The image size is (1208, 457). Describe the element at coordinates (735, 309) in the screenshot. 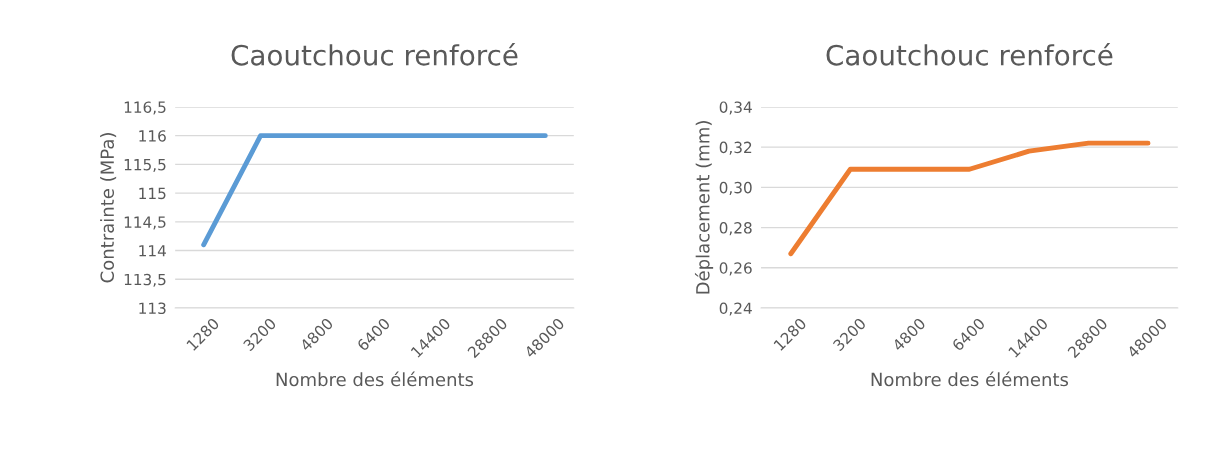

I see `y-tick-label: 0,24` at that location.